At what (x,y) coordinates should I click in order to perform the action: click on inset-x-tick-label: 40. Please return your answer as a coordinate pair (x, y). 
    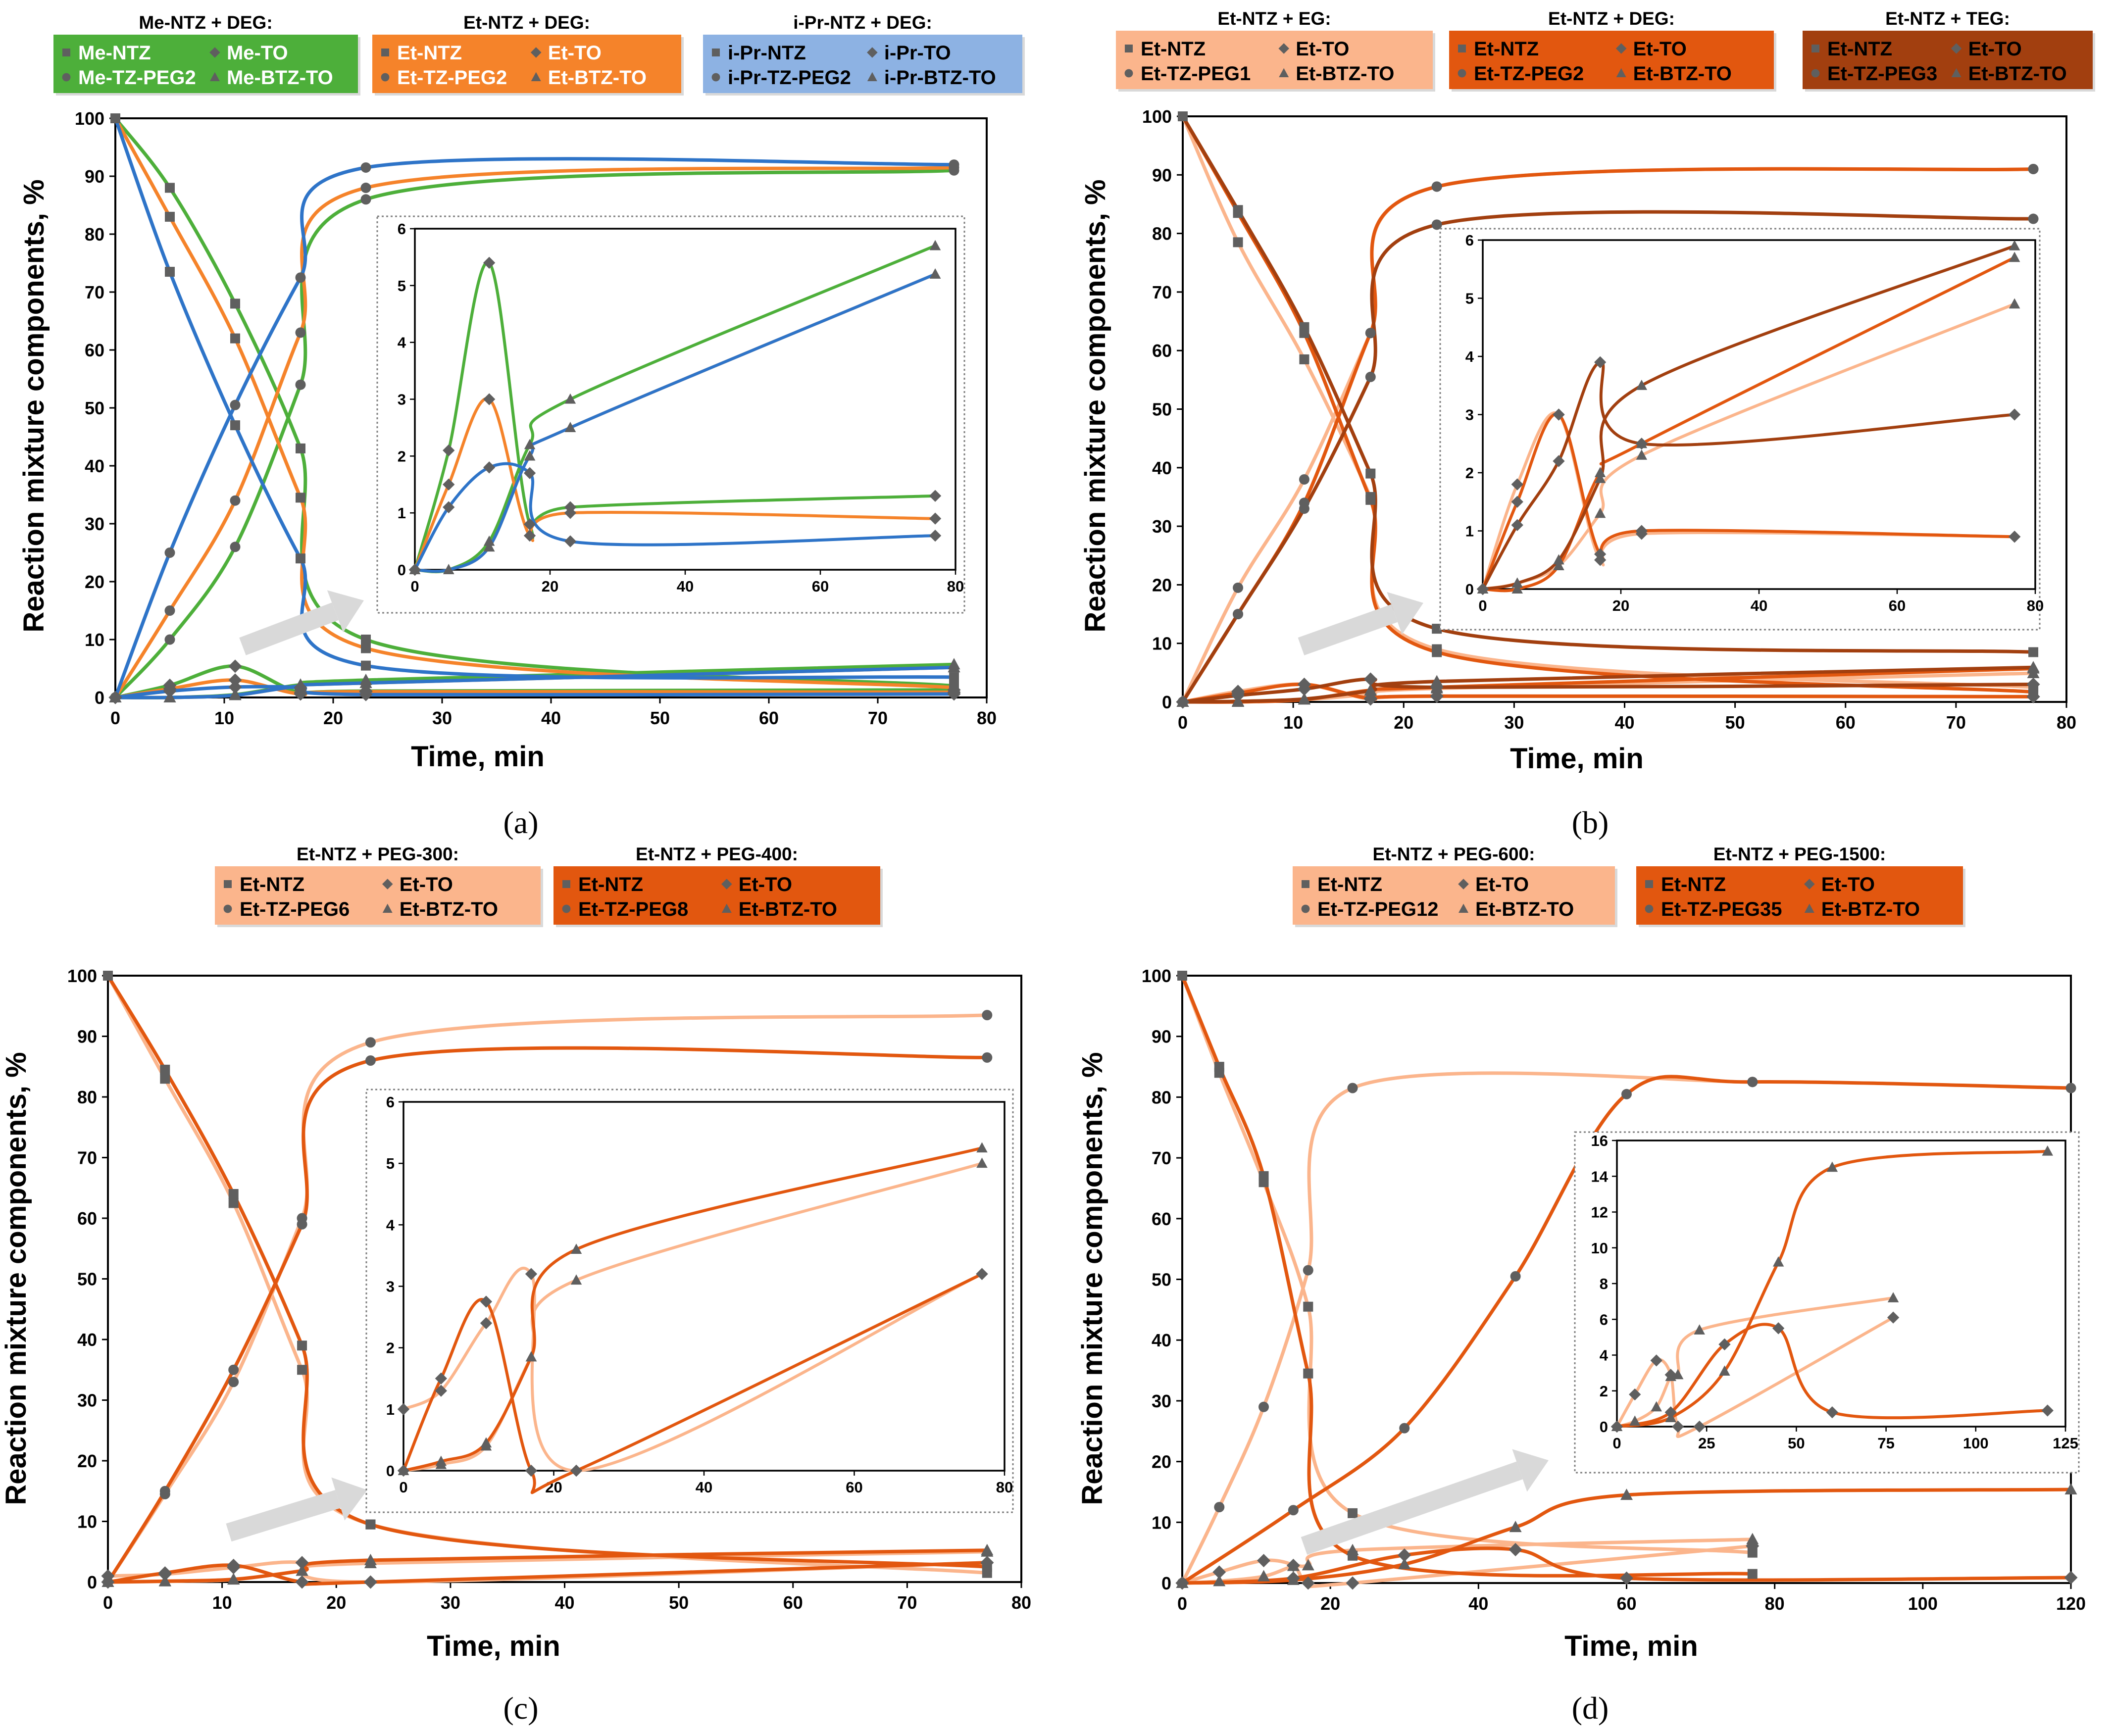
    Looking at the image, I should click on (704, 1487).